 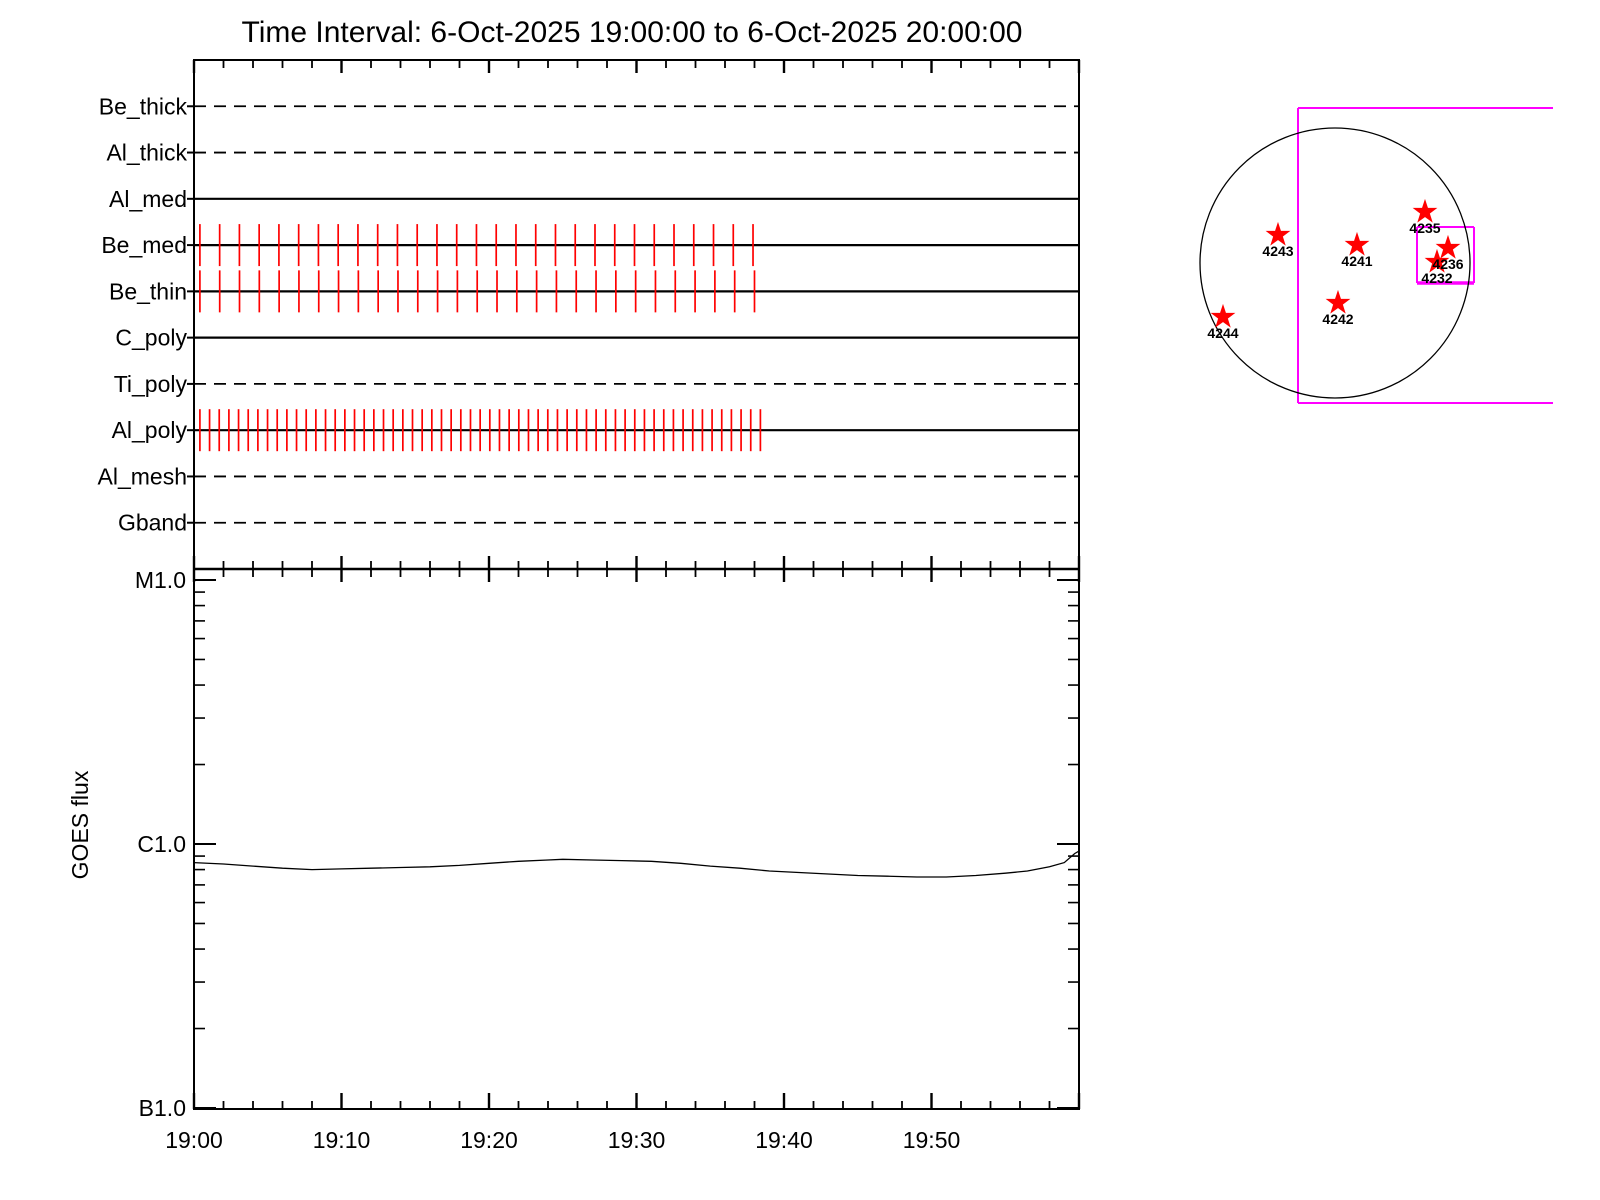 I want to click on x-tick-label: 19:40, so click(x=784, y=1140).